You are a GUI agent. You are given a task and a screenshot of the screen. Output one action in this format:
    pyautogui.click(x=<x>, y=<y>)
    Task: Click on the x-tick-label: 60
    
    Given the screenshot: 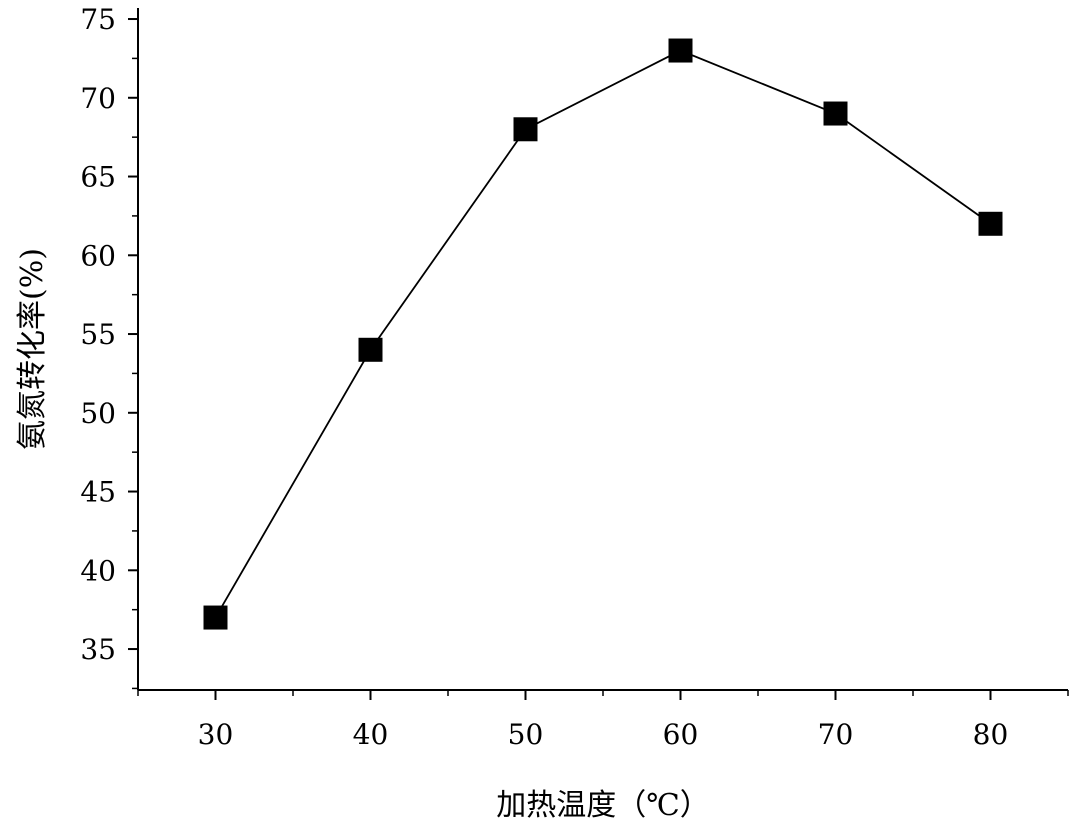 What is the action you would take?
    pyautogui.click(x=681, y=734)
    